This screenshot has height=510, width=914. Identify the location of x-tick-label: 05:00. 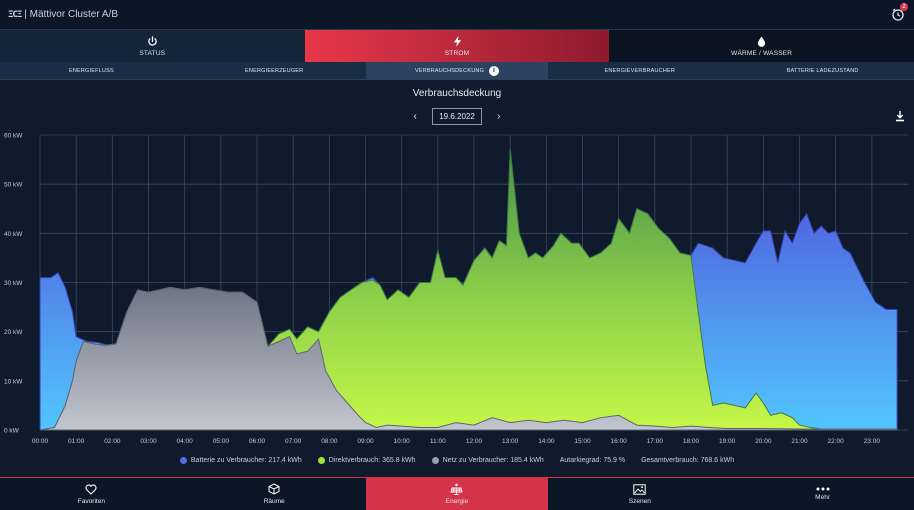
(221, 441).